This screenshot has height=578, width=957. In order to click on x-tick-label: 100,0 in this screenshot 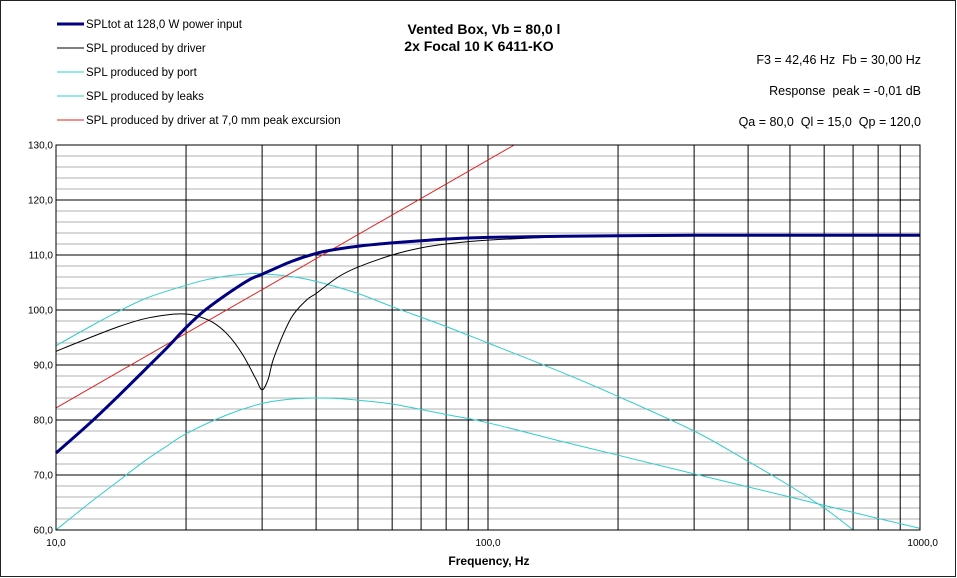, I will do `click(487, 543)`.